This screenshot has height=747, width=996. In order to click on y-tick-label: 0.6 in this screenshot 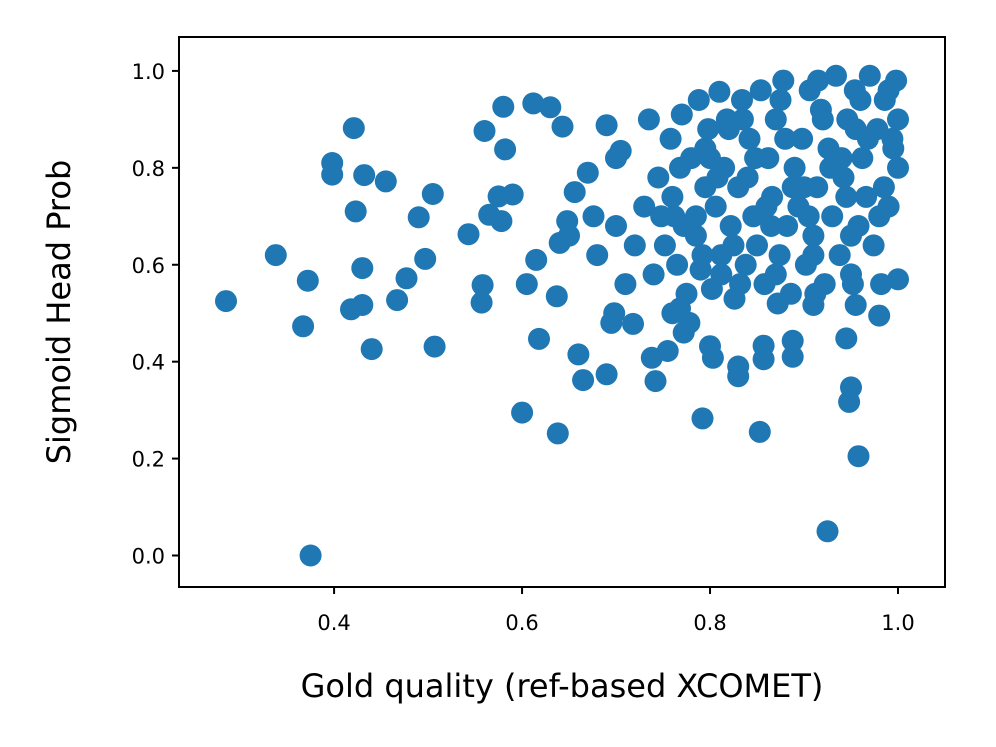, I will do `click(148, 266)`.